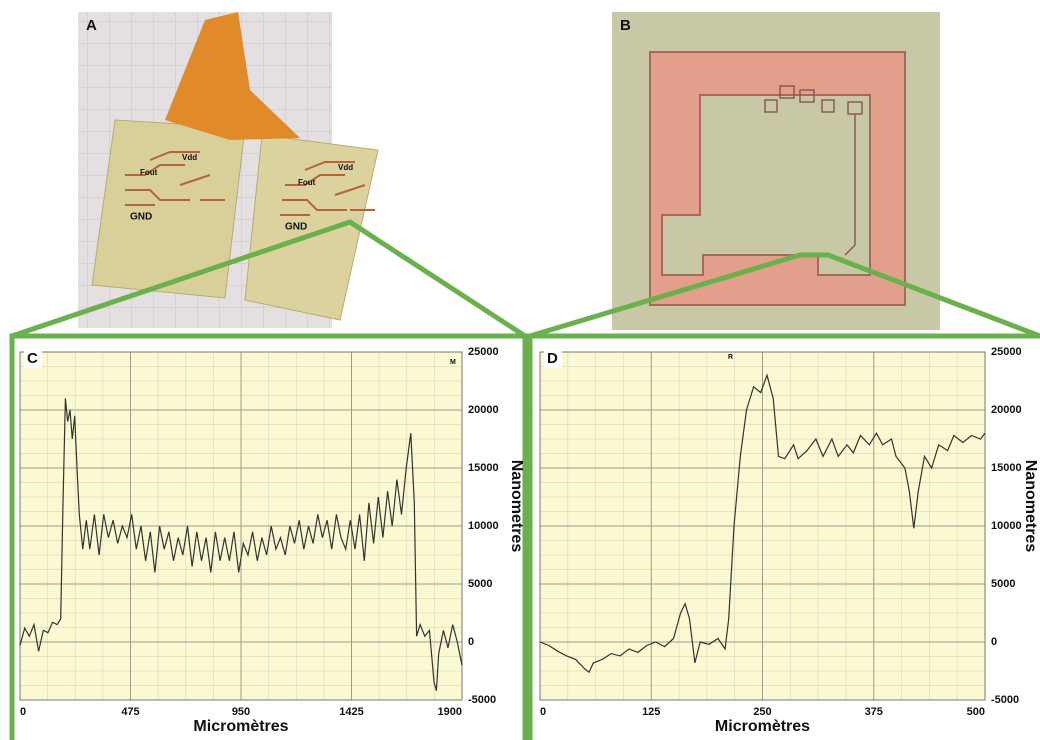  Describe the element at coordinates (250, 183) in the screenshot. I see `traces` at that location.